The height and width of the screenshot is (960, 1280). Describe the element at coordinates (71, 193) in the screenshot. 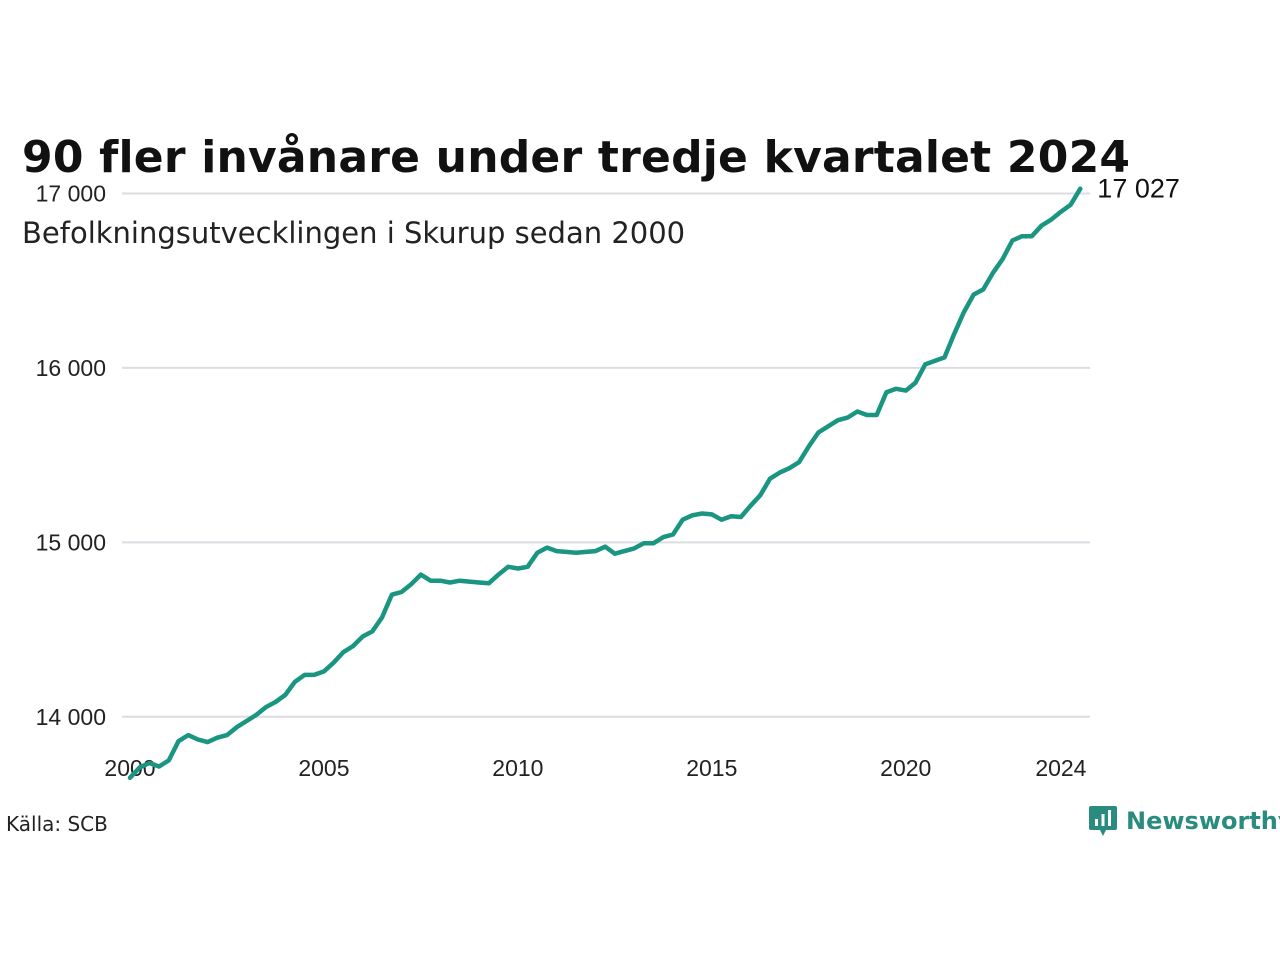

I see `y-tick-label: 17 000` at that location.